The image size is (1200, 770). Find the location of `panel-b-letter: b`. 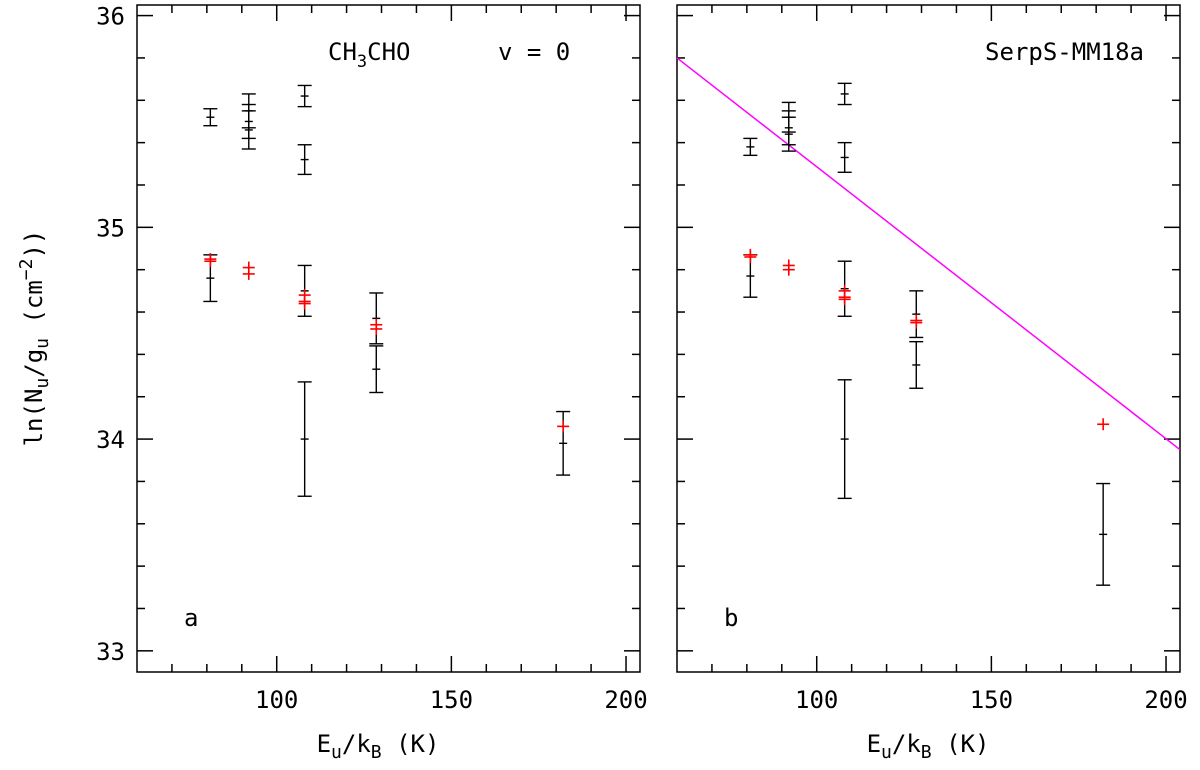

panel-b-letter: b is located at coordinates (731, 618).